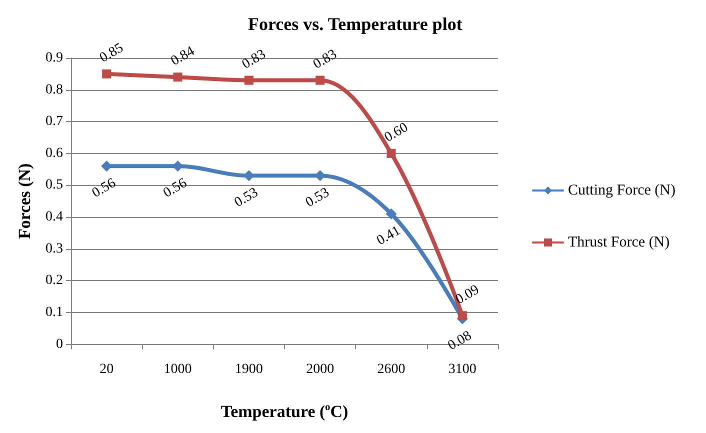 Image resolution: width=706 pixels, height=433 pixels. What do you see at coordinates (54, 280) in the screenshot?
I see `y-tick-label: 0.2` at bounding box center [54, 280].